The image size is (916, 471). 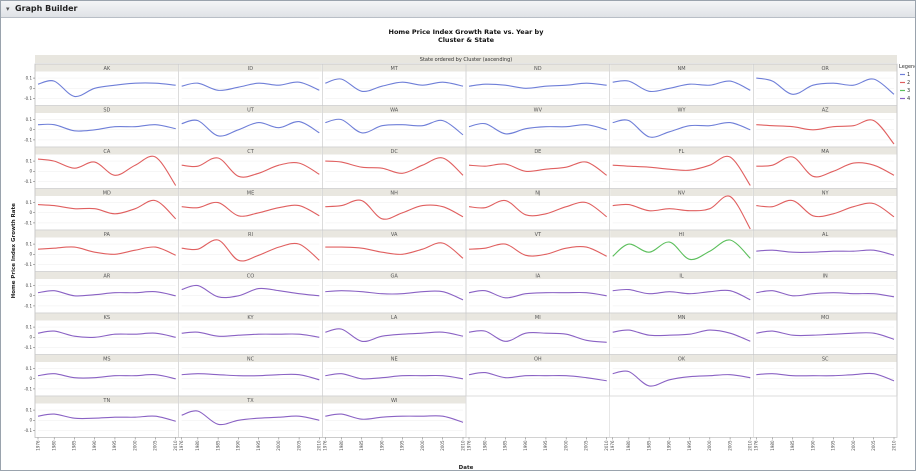 What do you see at coordinates (681, 277) in the screenshot?
I see `panel-label-il: IL` at bounding box center [681, 277].